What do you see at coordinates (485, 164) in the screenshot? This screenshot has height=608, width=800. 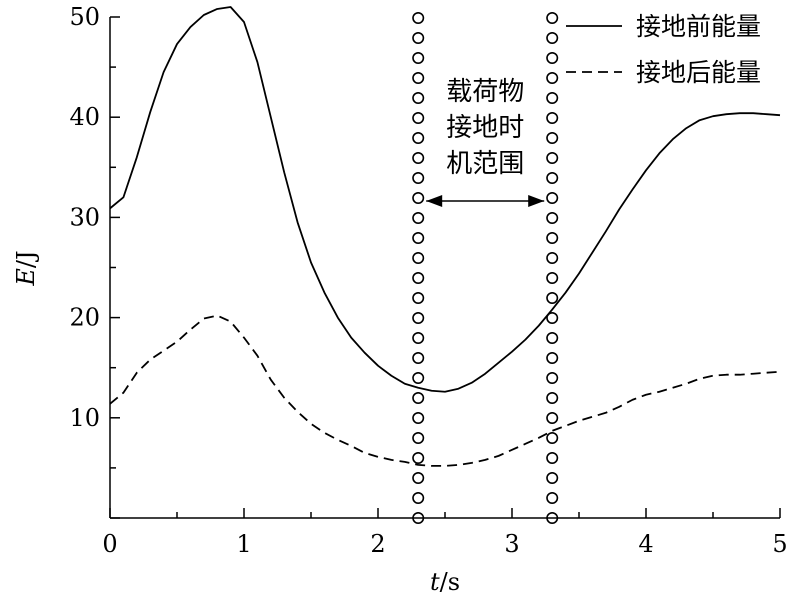 I see `range-label-line: 机范围` at bounding box center [485, 164].